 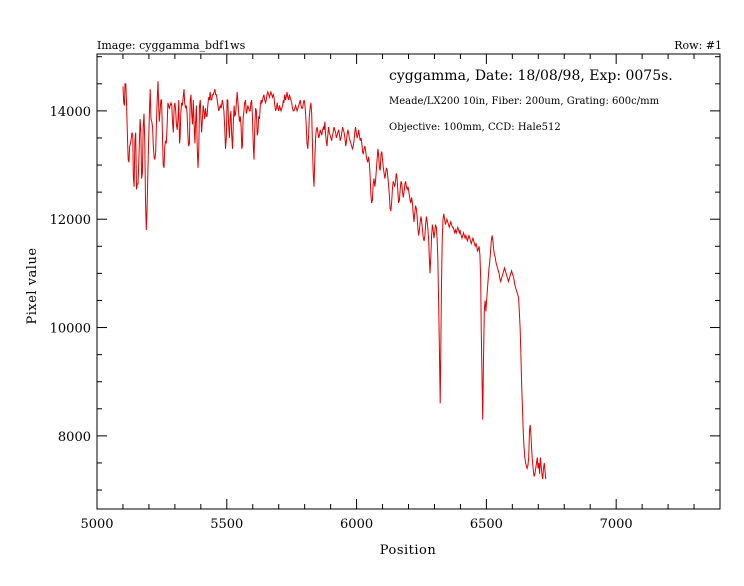 What do you see at coordinates (70, 112) in the screenshot?
I see `y-tick-label: 14000` at bounding box center [70, 112].